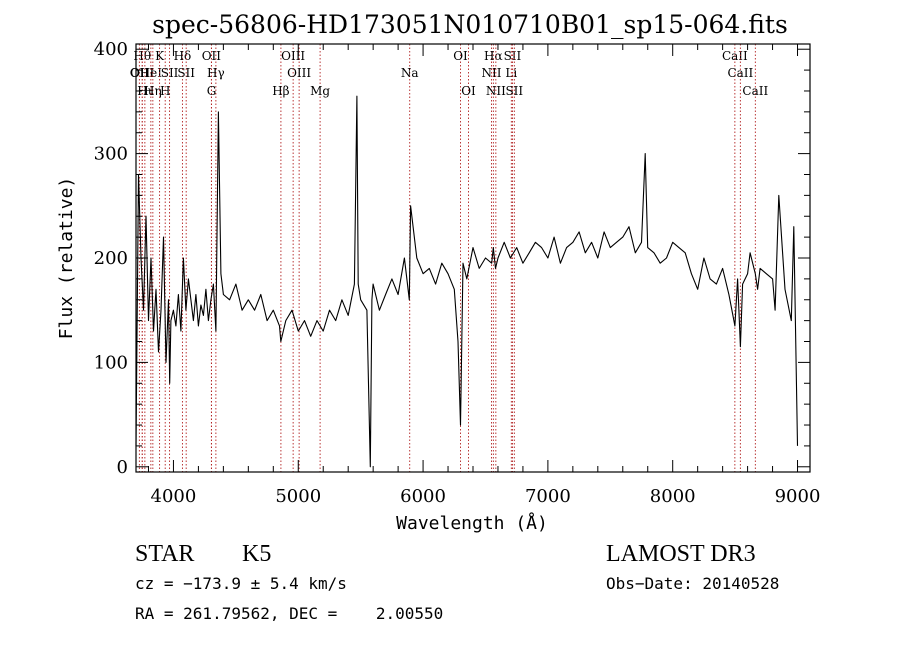 The height and width of the screenshot is (649, 900). Describe the element at coordinates (681, 554) in the screenshot. I see `survey-label: LAMOST DR3` at that location.